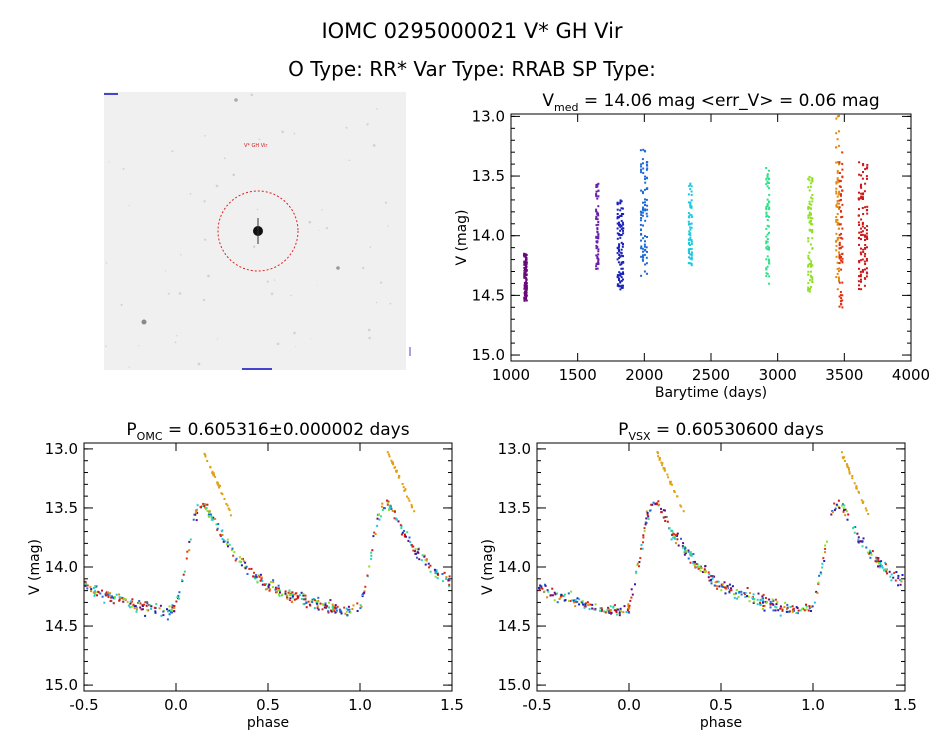  What do you see at coordinates (268, 705) in the screenshot?
I see `x-tick-label: 0.5` at bounding box center [268, 705].